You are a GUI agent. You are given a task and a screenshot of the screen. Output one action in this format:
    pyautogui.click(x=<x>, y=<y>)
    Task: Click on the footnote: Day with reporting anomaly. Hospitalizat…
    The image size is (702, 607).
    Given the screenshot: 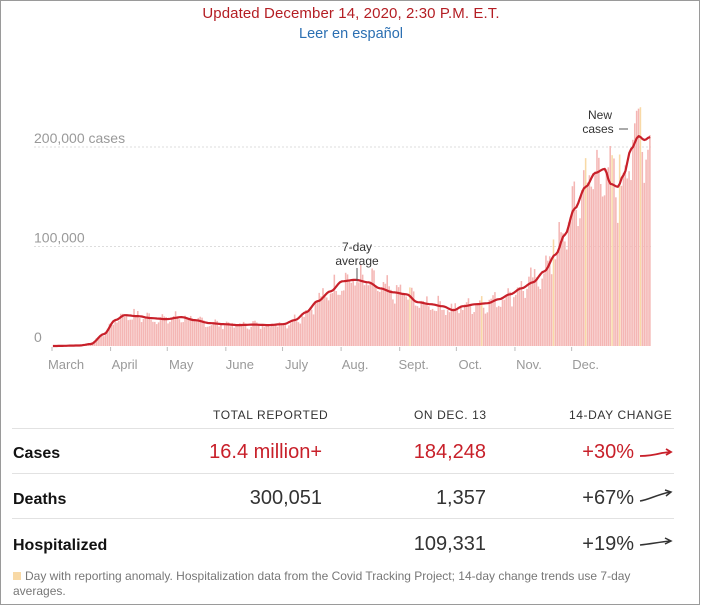 What is the action you would take?
    pyautogui.click(x=348, y=584)
    